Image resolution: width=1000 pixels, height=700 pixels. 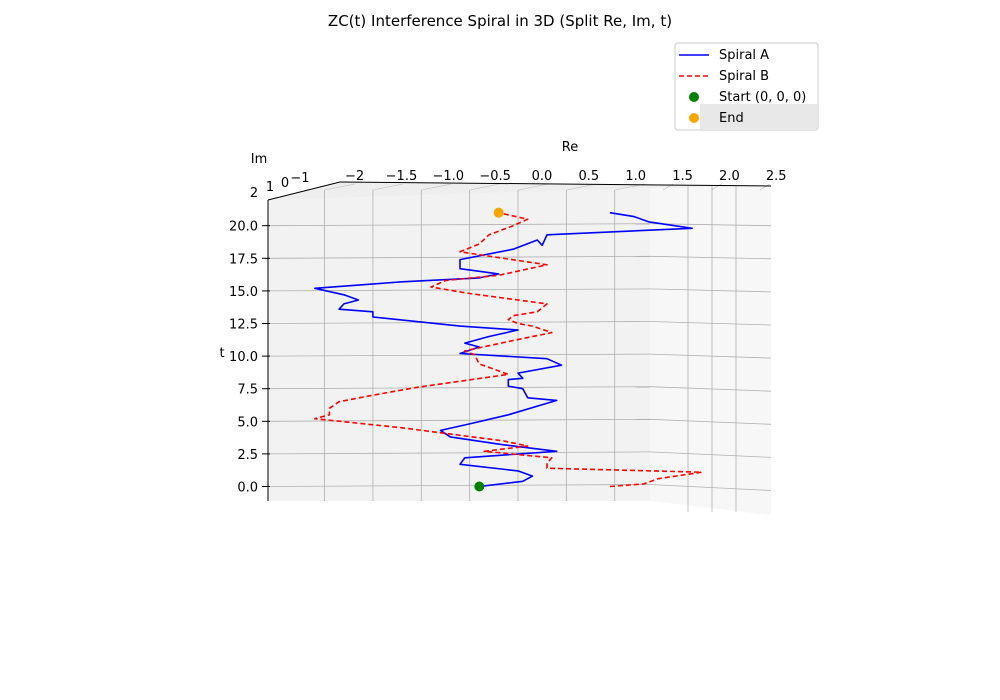 What do you see at coordinates (243, 292) in the screenshot?
I see `z-tick-label-6: 15.0` at bounding box center [243, 292].